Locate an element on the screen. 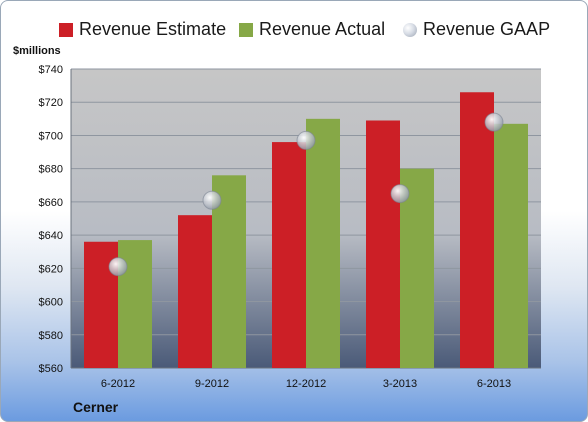  y-tick-label: $580 is located at coordinates (51, 336).